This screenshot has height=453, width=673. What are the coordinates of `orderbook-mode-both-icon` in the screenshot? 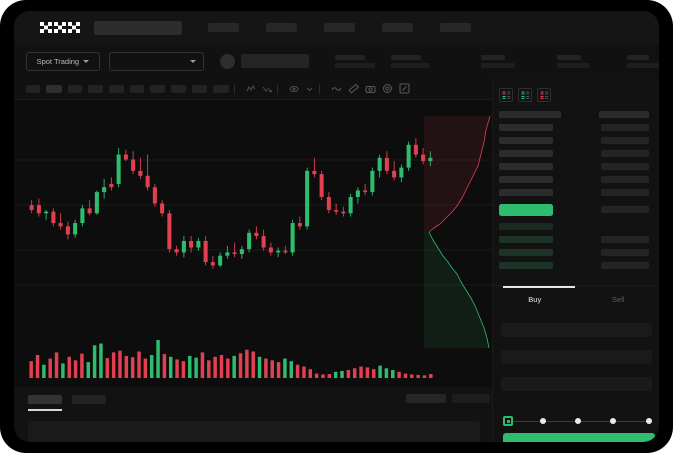 It's located at (506, 95).